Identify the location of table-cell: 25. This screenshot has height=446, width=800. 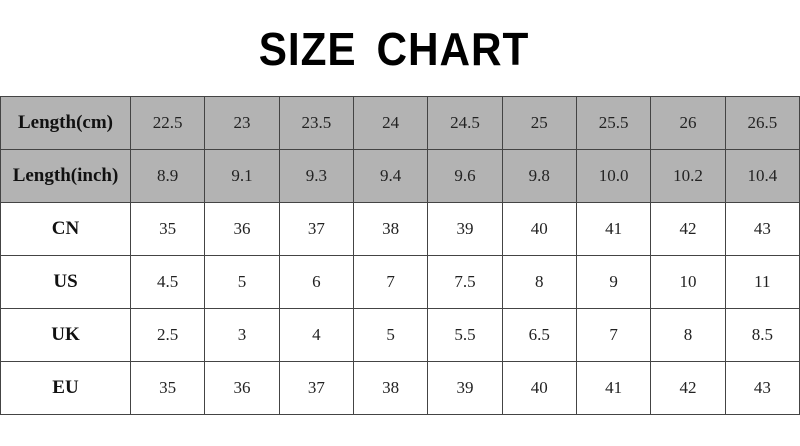
(539, 123).